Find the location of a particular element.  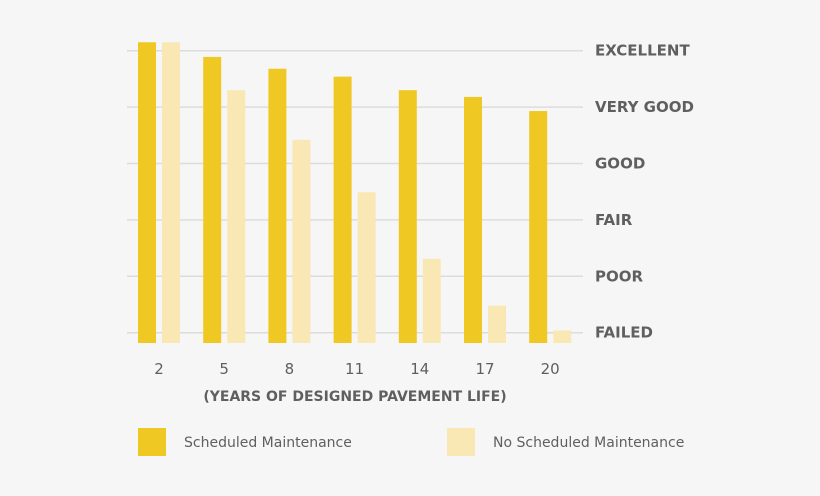

x-tick-label: 17 is located at coordinates (484, 369).